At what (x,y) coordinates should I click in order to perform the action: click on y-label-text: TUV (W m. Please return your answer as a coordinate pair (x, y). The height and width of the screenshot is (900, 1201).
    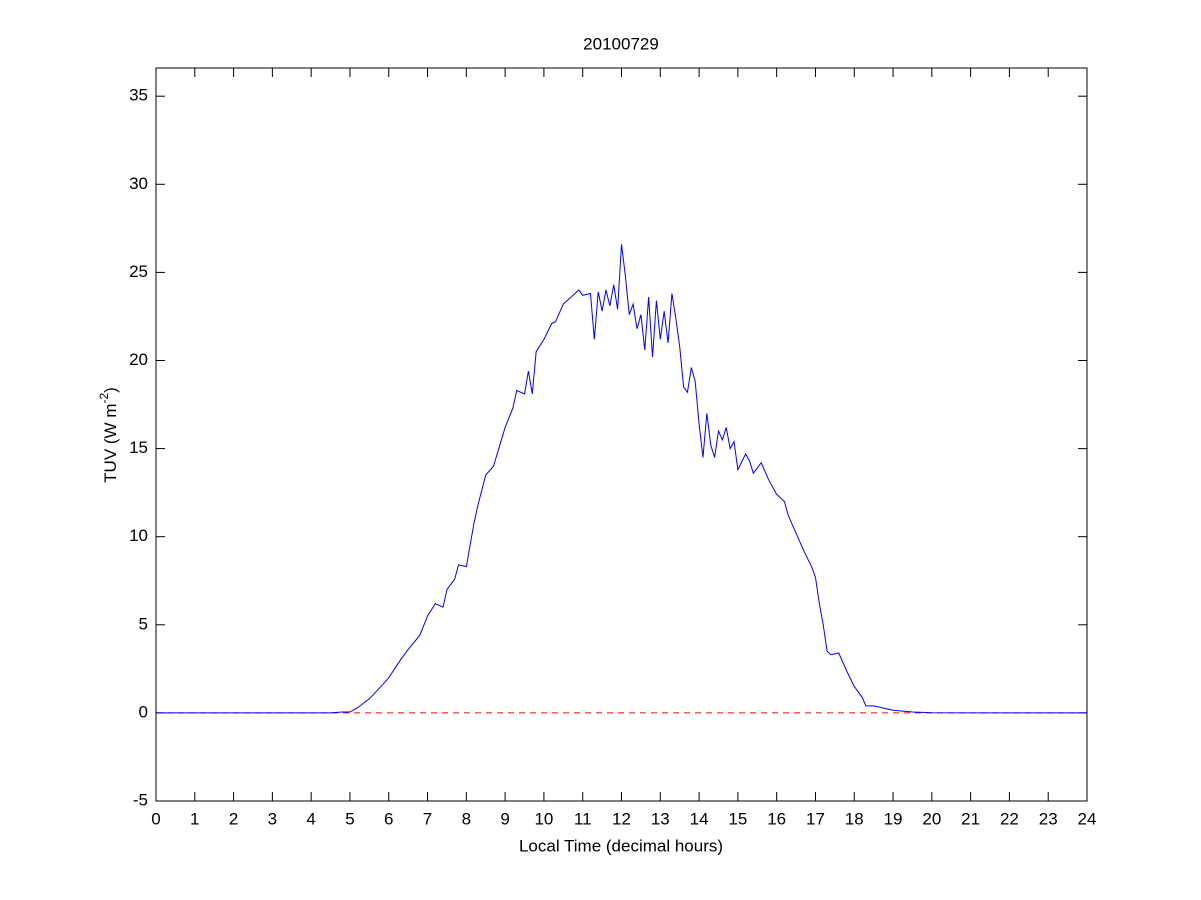
    Looking at the image, I should click on (110, 443).